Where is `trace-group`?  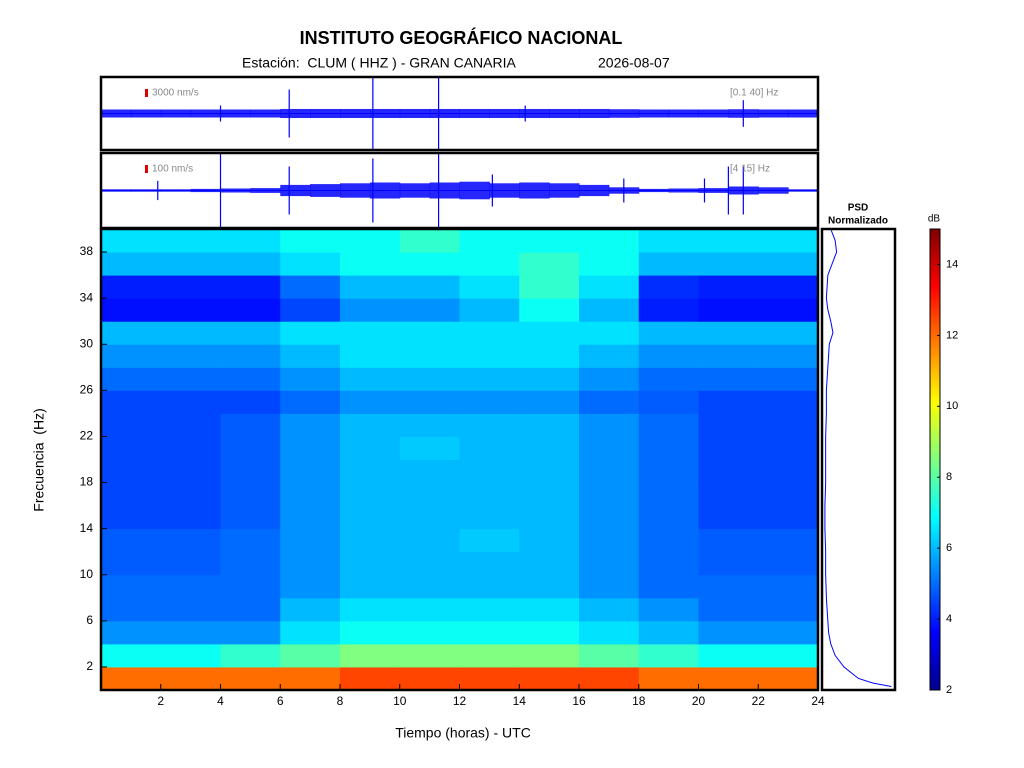 trace-group is located at coordinates (459, 113).